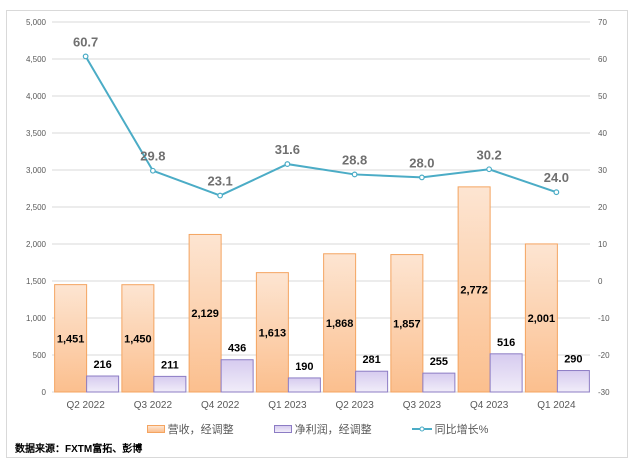 This screenshot has width=635, height=465. I want to click on x-tick-label: Q1 2024, so click(556, 405).